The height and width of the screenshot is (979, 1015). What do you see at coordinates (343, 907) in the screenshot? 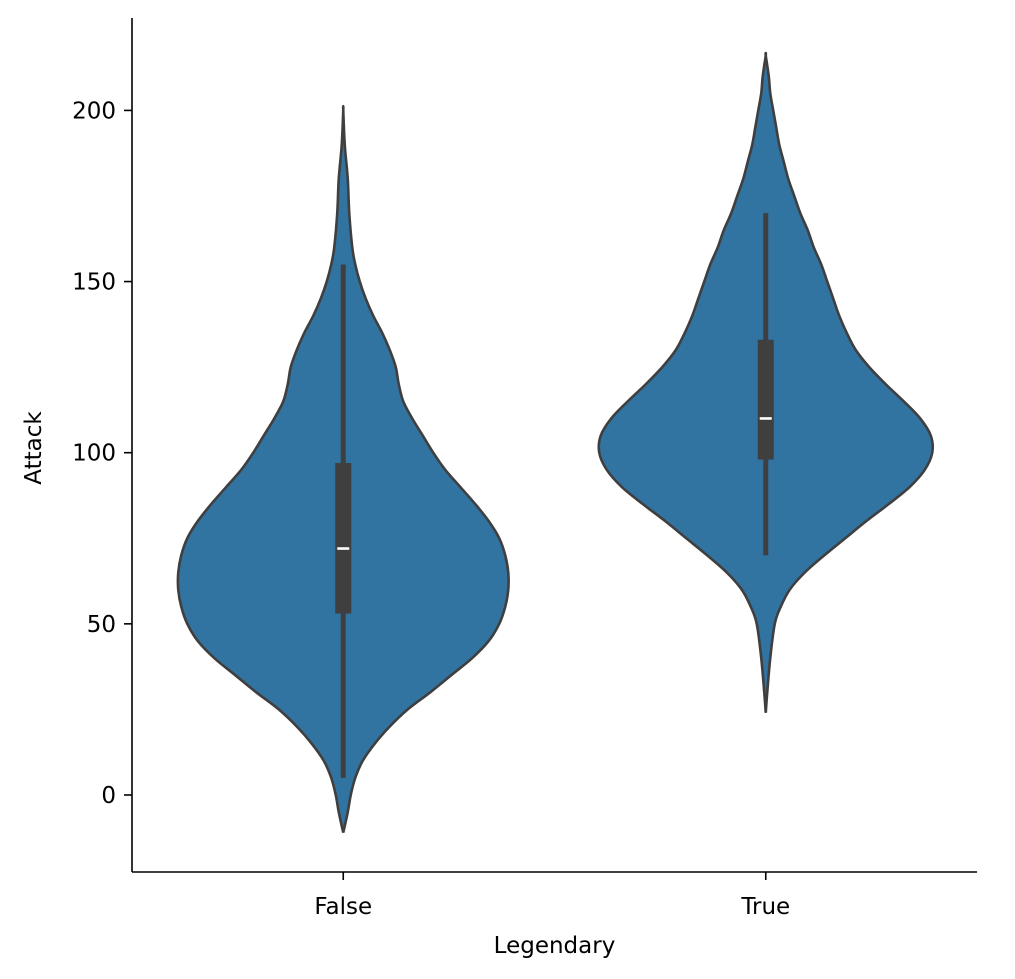
I see `x-tick-label-false: False` at bounding box center [343, 907].